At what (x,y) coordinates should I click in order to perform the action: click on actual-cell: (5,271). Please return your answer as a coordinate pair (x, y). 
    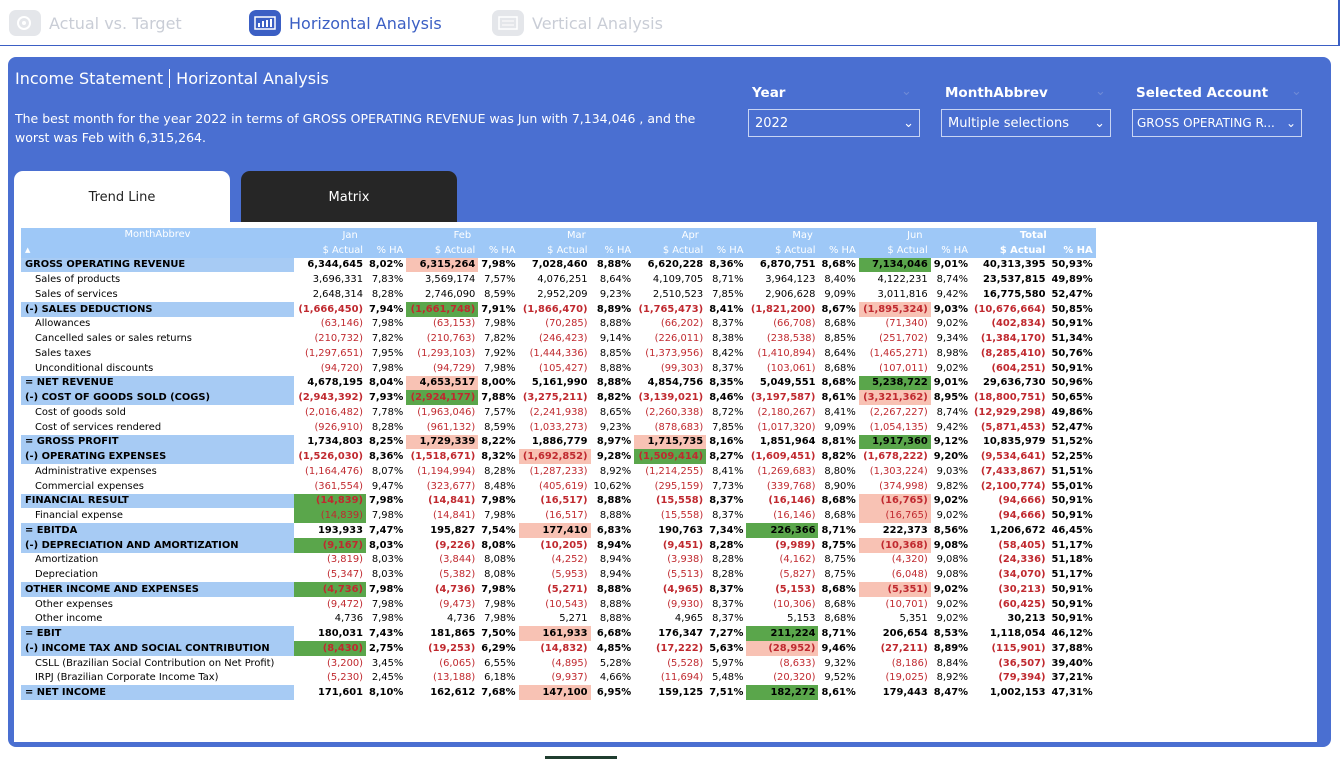
    Looking at the image, I should click on (567, 589).